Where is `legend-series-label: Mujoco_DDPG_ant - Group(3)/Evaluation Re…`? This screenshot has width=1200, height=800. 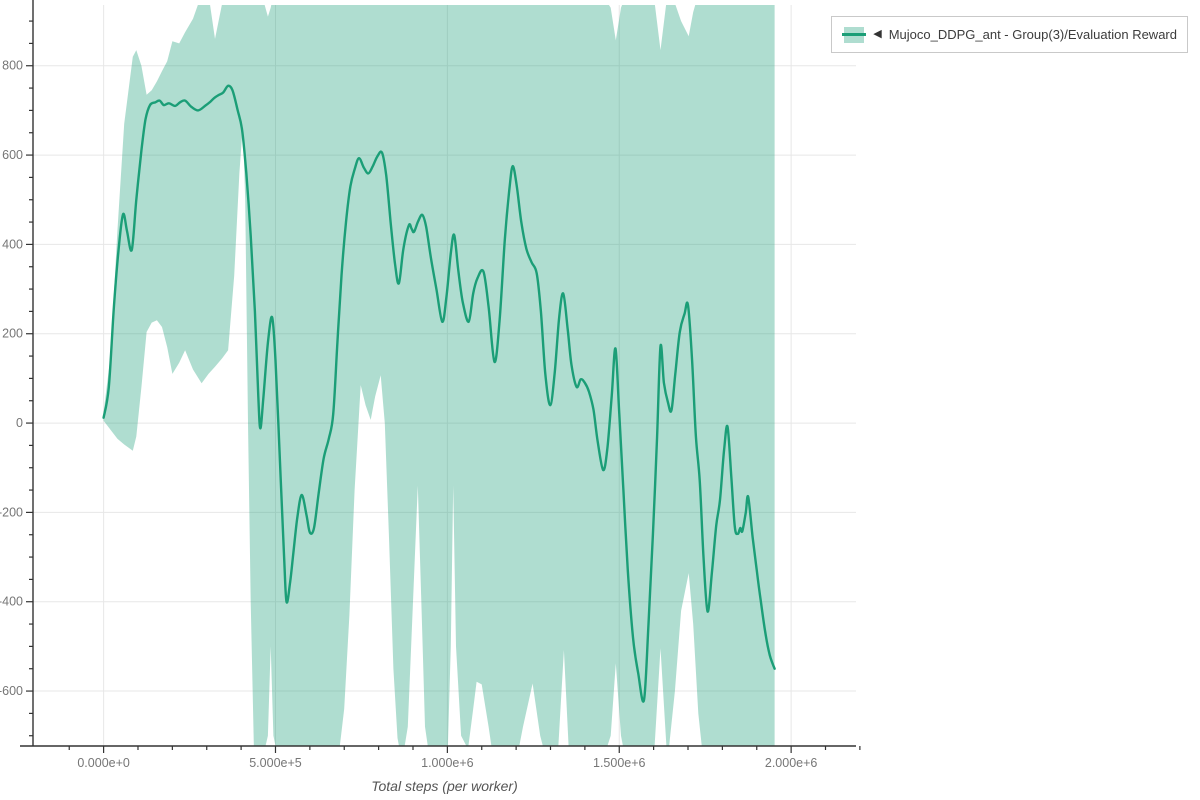 legend-series-label: Mujoco_DDPG_ant - Group(3)/Evaluation Re… is located at coordinates (1032, 34).